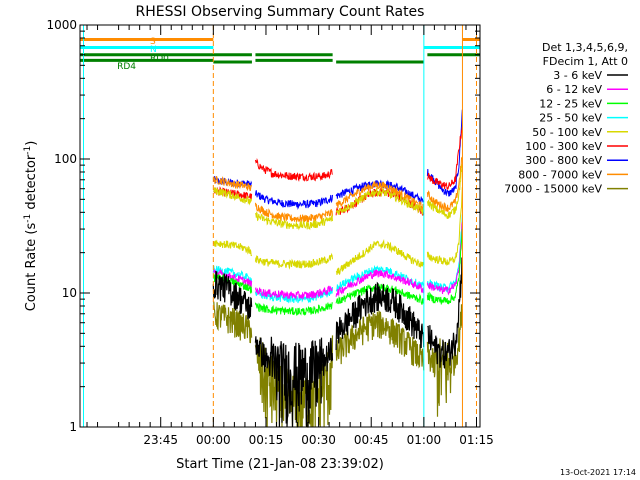 This screenshot has height=480, width=640. Describe the element at coordinates (585, 61) in the screenshot. I see `legend-header-2: FDecim 1, Att 0` at that location.